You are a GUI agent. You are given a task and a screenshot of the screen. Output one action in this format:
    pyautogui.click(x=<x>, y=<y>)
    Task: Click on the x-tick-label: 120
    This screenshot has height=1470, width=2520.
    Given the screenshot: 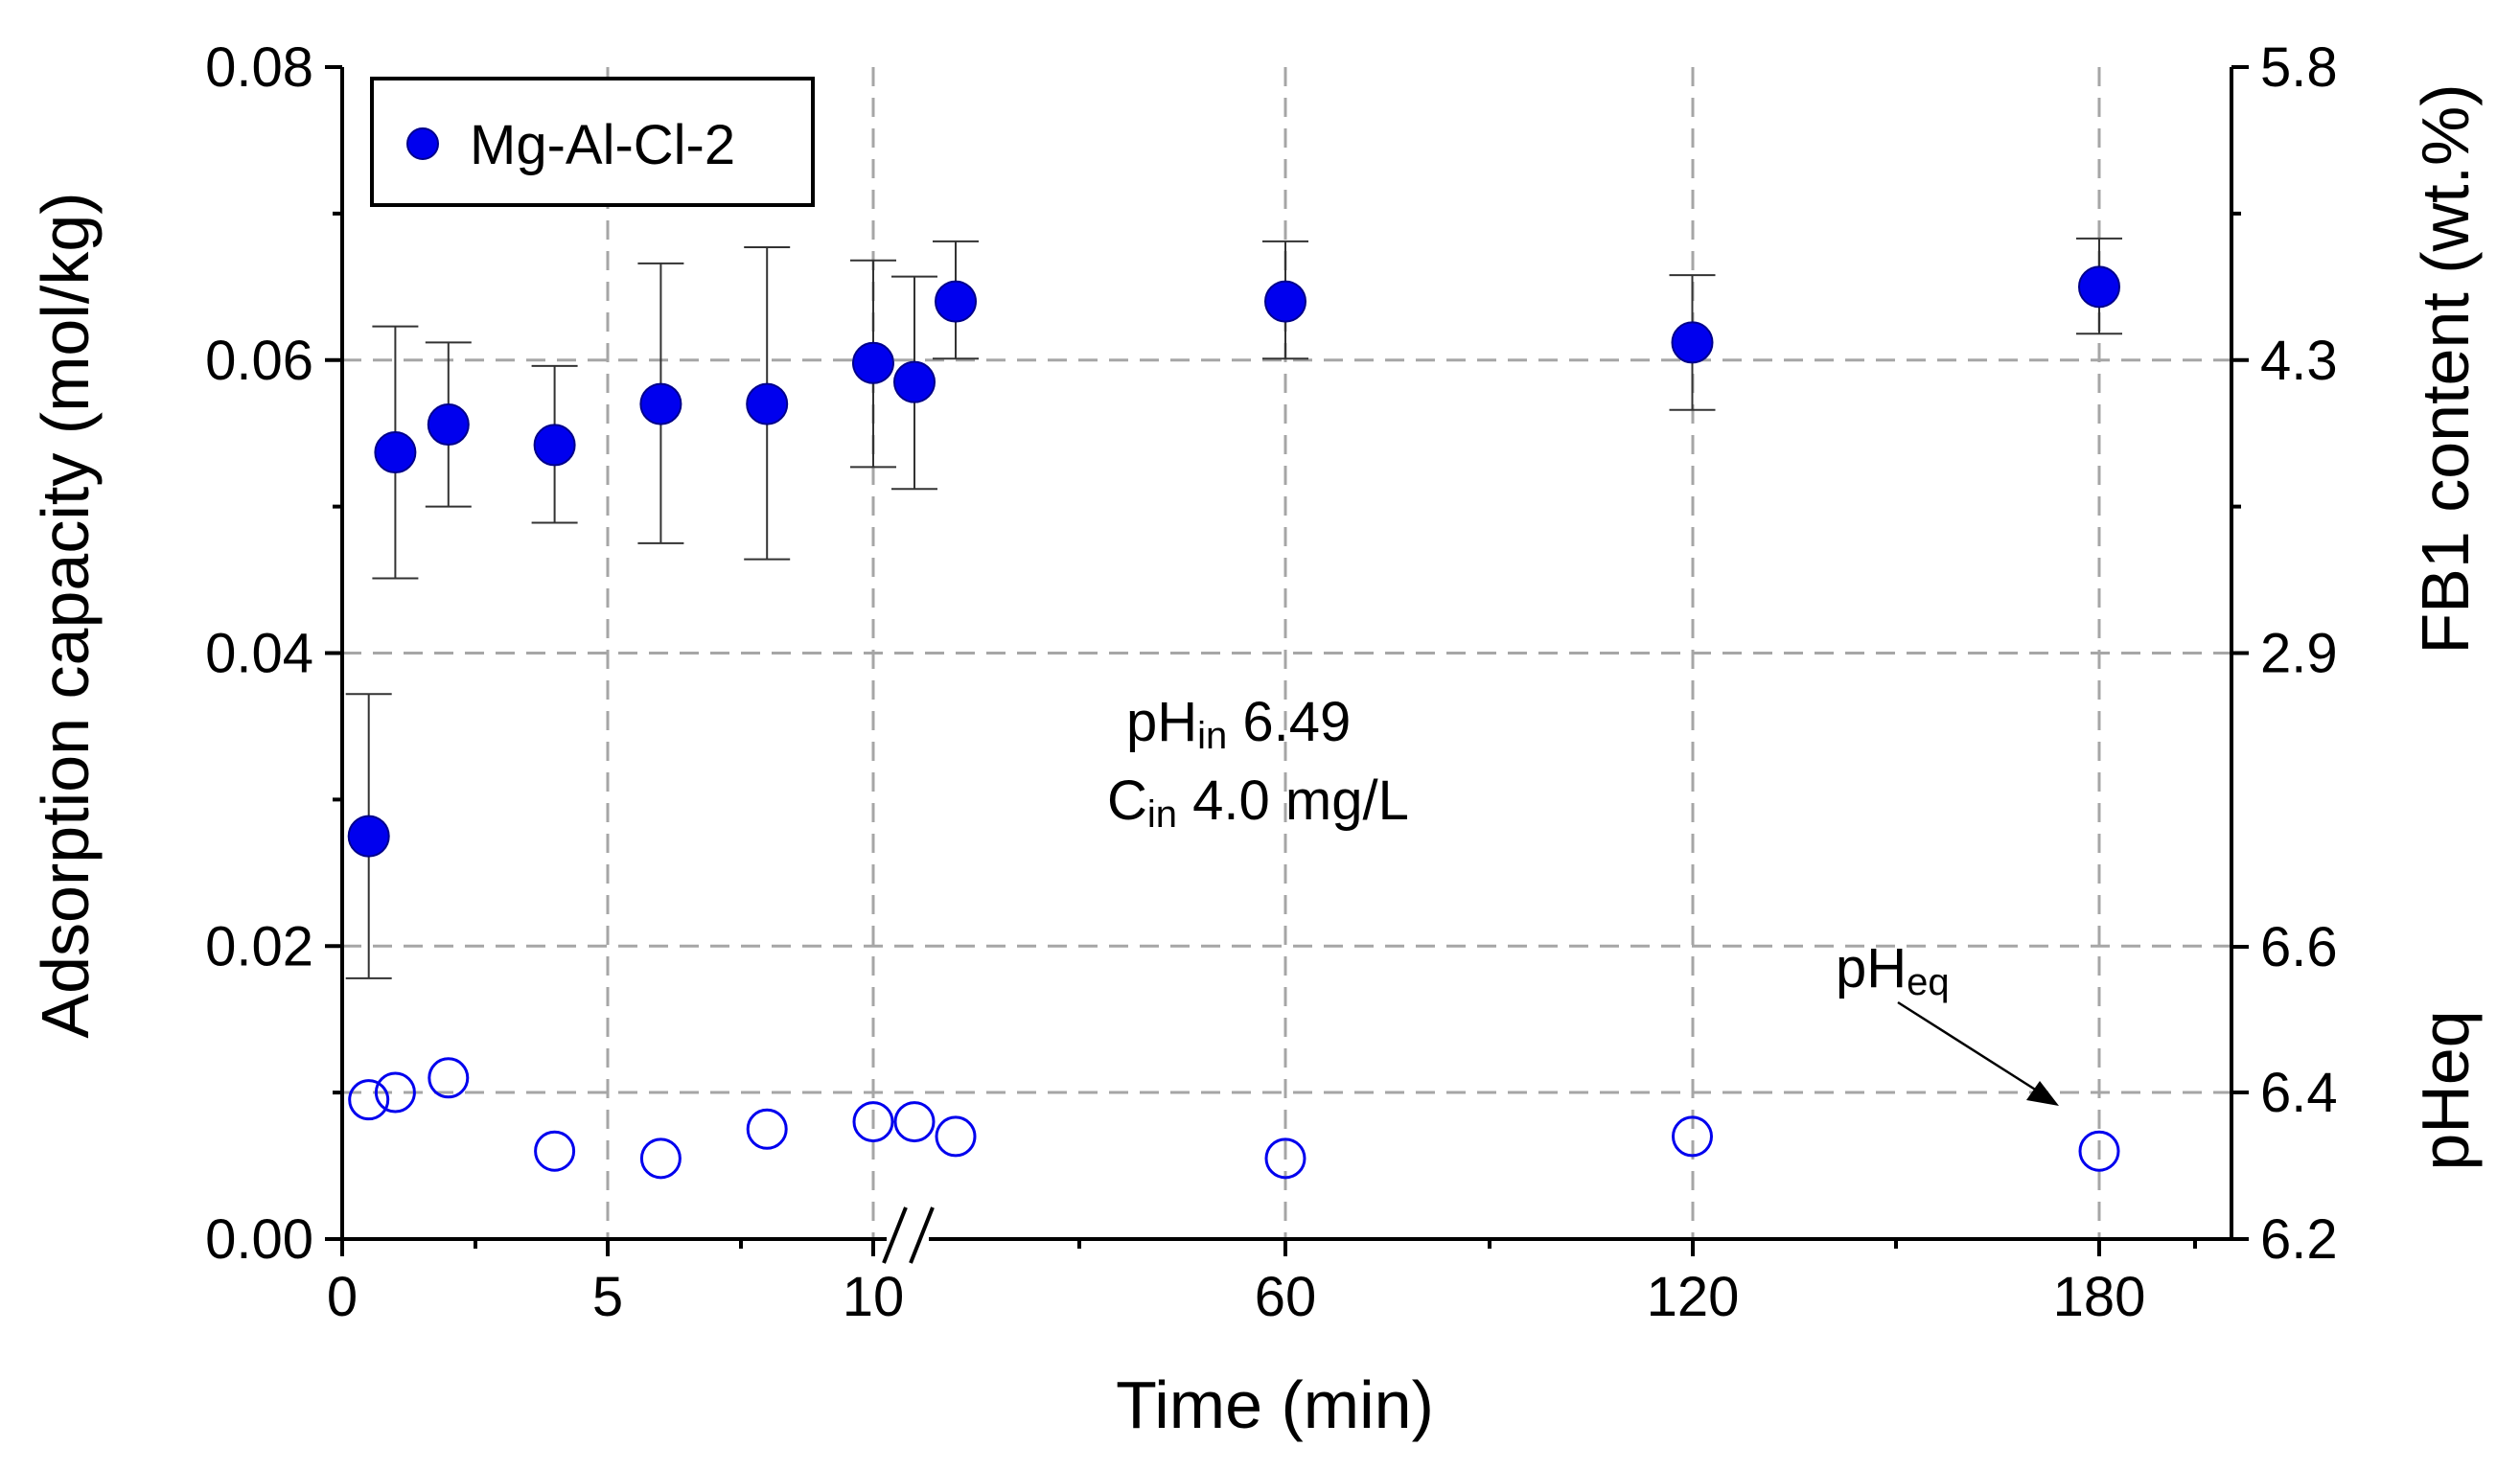 What is the action you would take?
    pyautogui.click(x=1694, y=1297)
    